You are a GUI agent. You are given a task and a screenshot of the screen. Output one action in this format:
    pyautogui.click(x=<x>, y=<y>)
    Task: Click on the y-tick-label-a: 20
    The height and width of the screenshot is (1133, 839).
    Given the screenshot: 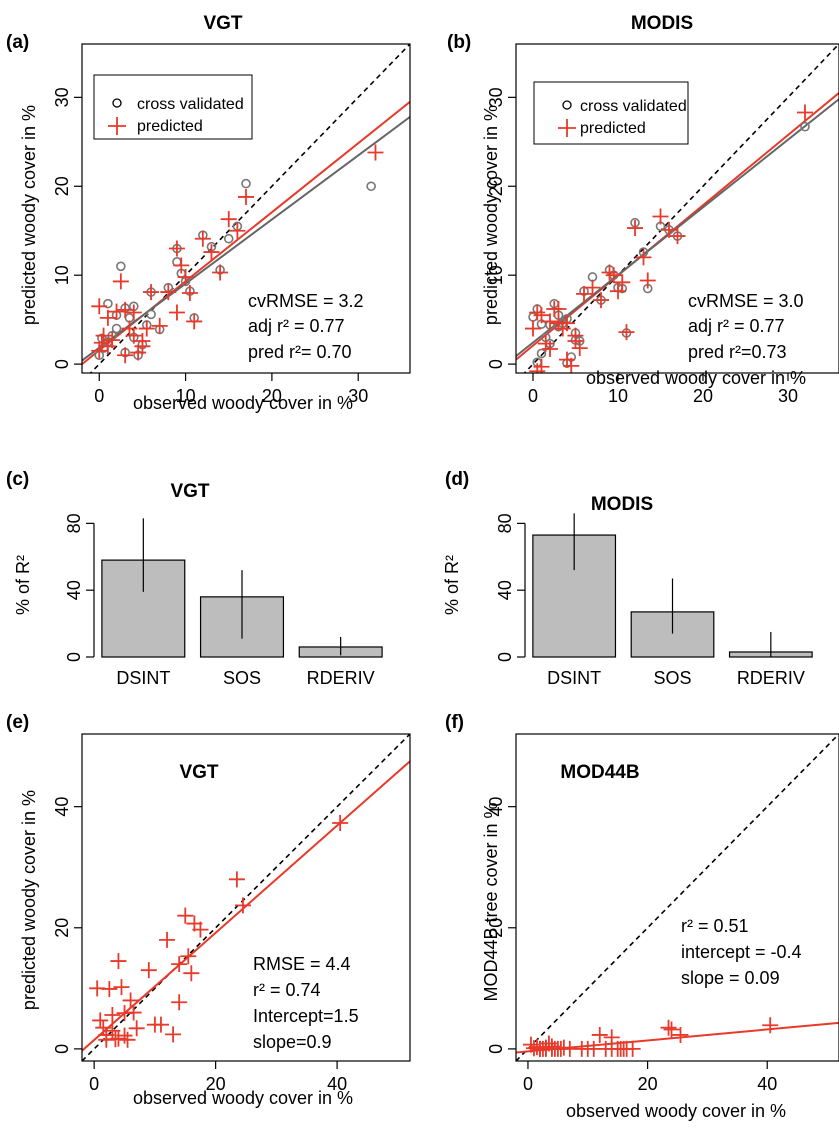 What is the action you would take?
    pyautogui.click(x=62, y=186)
    